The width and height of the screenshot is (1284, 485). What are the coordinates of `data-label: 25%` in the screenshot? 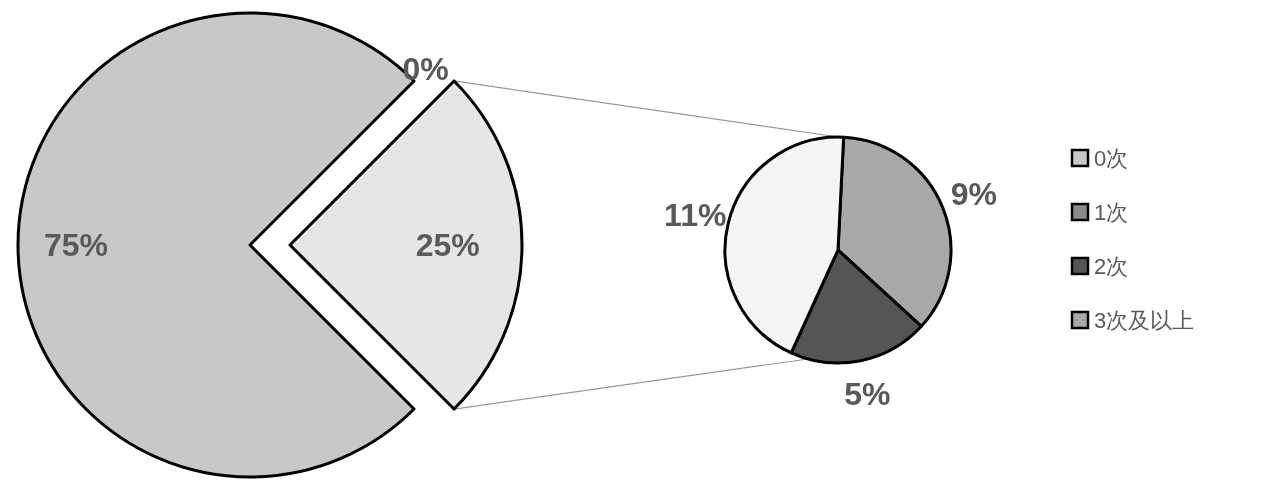 It's located at (447, 245).